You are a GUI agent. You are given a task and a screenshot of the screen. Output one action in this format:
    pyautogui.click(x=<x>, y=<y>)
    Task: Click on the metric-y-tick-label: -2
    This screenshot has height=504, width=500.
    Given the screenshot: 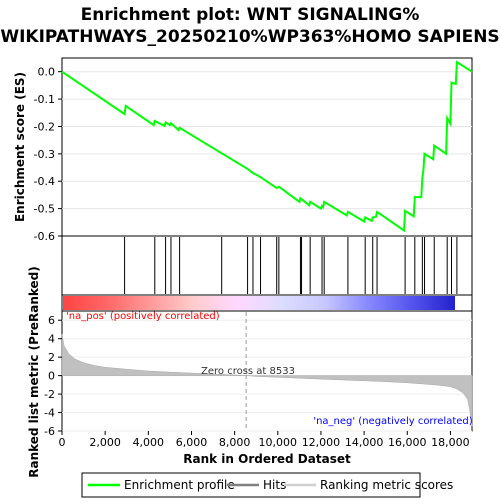 What is the action you would take?
    pyautogui.click(x=49, y=394)
    